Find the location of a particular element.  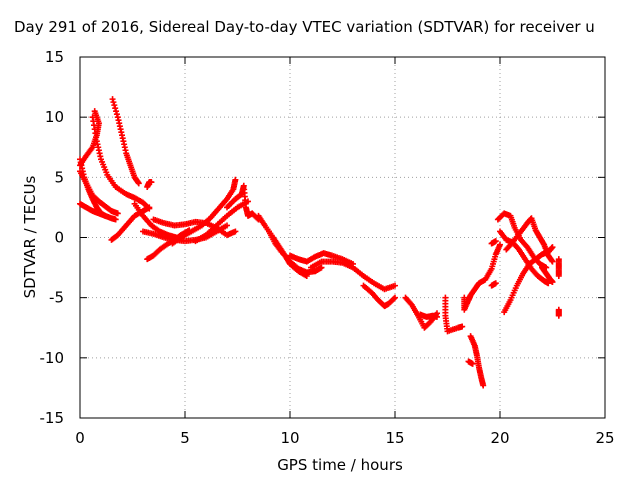

y-tick-label: 15 is located at coordinates (54, 57).